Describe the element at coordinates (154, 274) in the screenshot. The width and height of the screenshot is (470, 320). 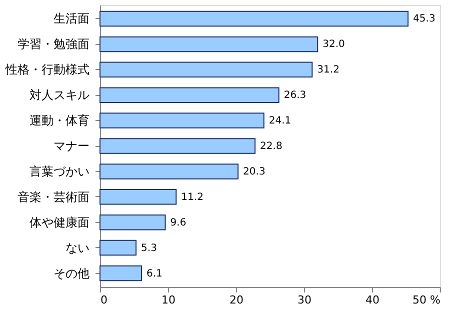
I see `data-label: 6.1` at that location.